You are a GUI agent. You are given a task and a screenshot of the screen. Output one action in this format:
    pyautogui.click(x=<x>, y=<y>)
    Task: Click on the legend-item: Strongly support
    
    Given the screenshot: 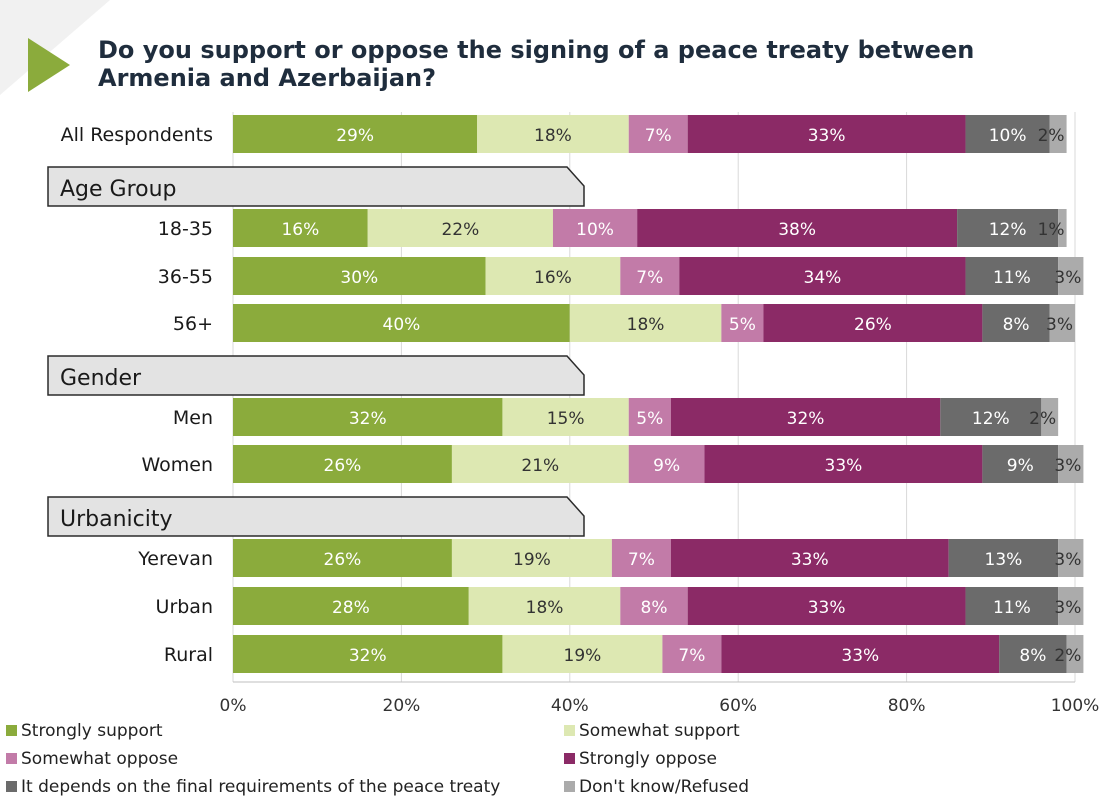 What is the action you would take?
    pyautogui.click(x=84, y=731)
    